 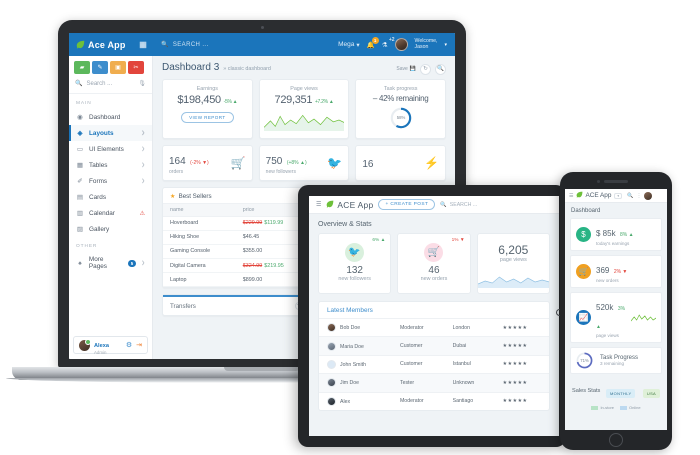 What do you see at coordinates (80, 133) in the screenshot?
I see `layers-icon: ◈` at bounding box center [80, 133].